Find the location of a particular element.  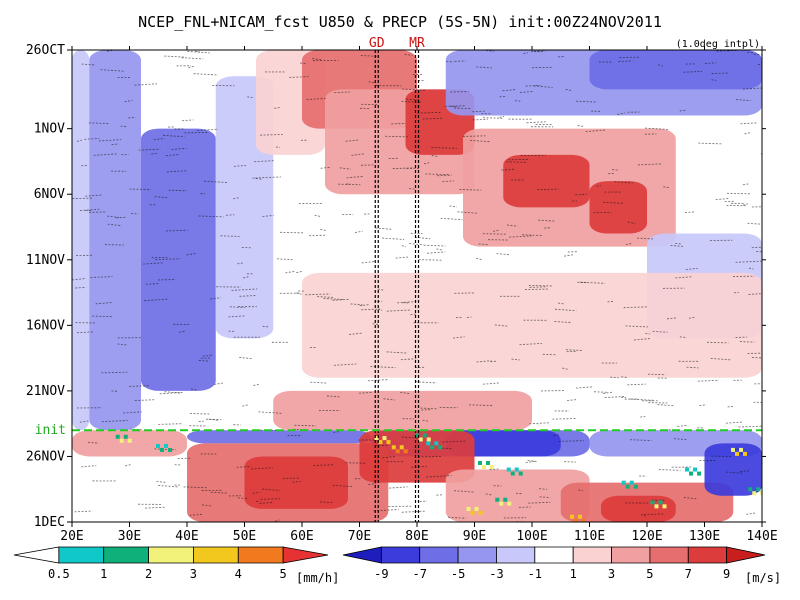

colorbar-level: 1 is located at coordinates (103, 574).